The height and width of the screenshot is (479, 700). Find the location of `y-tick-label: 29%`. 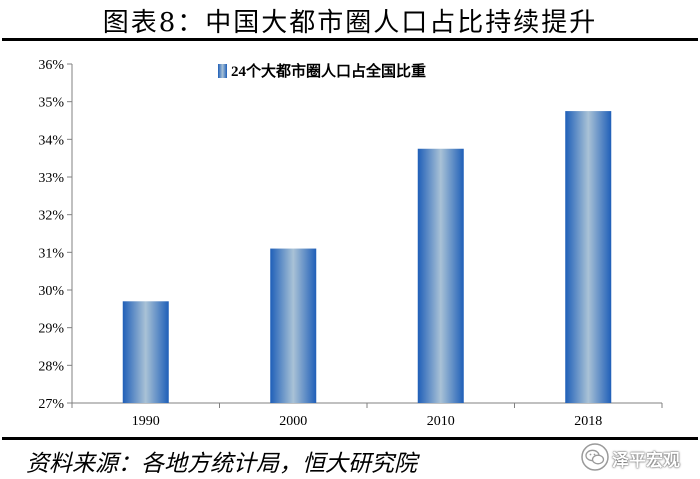

y-tick-label: 29% is located at coordinates (51, 329).